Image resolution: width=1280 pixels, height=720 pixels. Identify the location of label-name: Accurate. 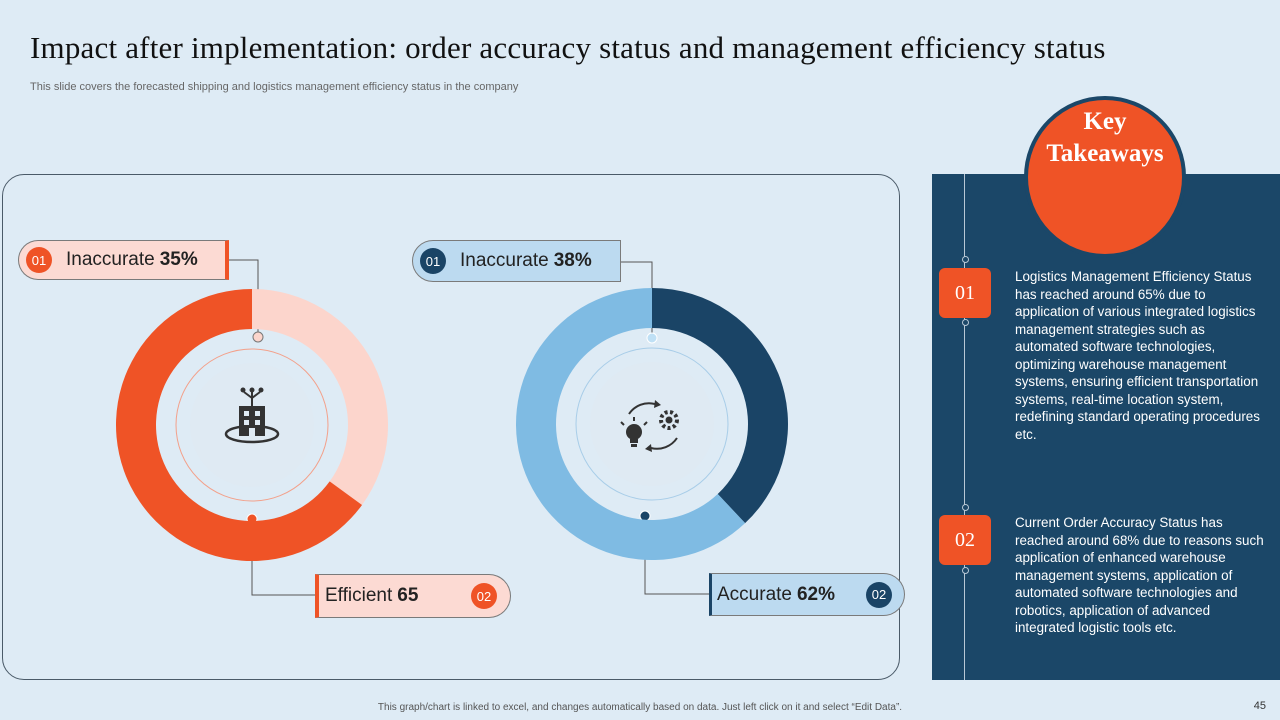
(754, 594).